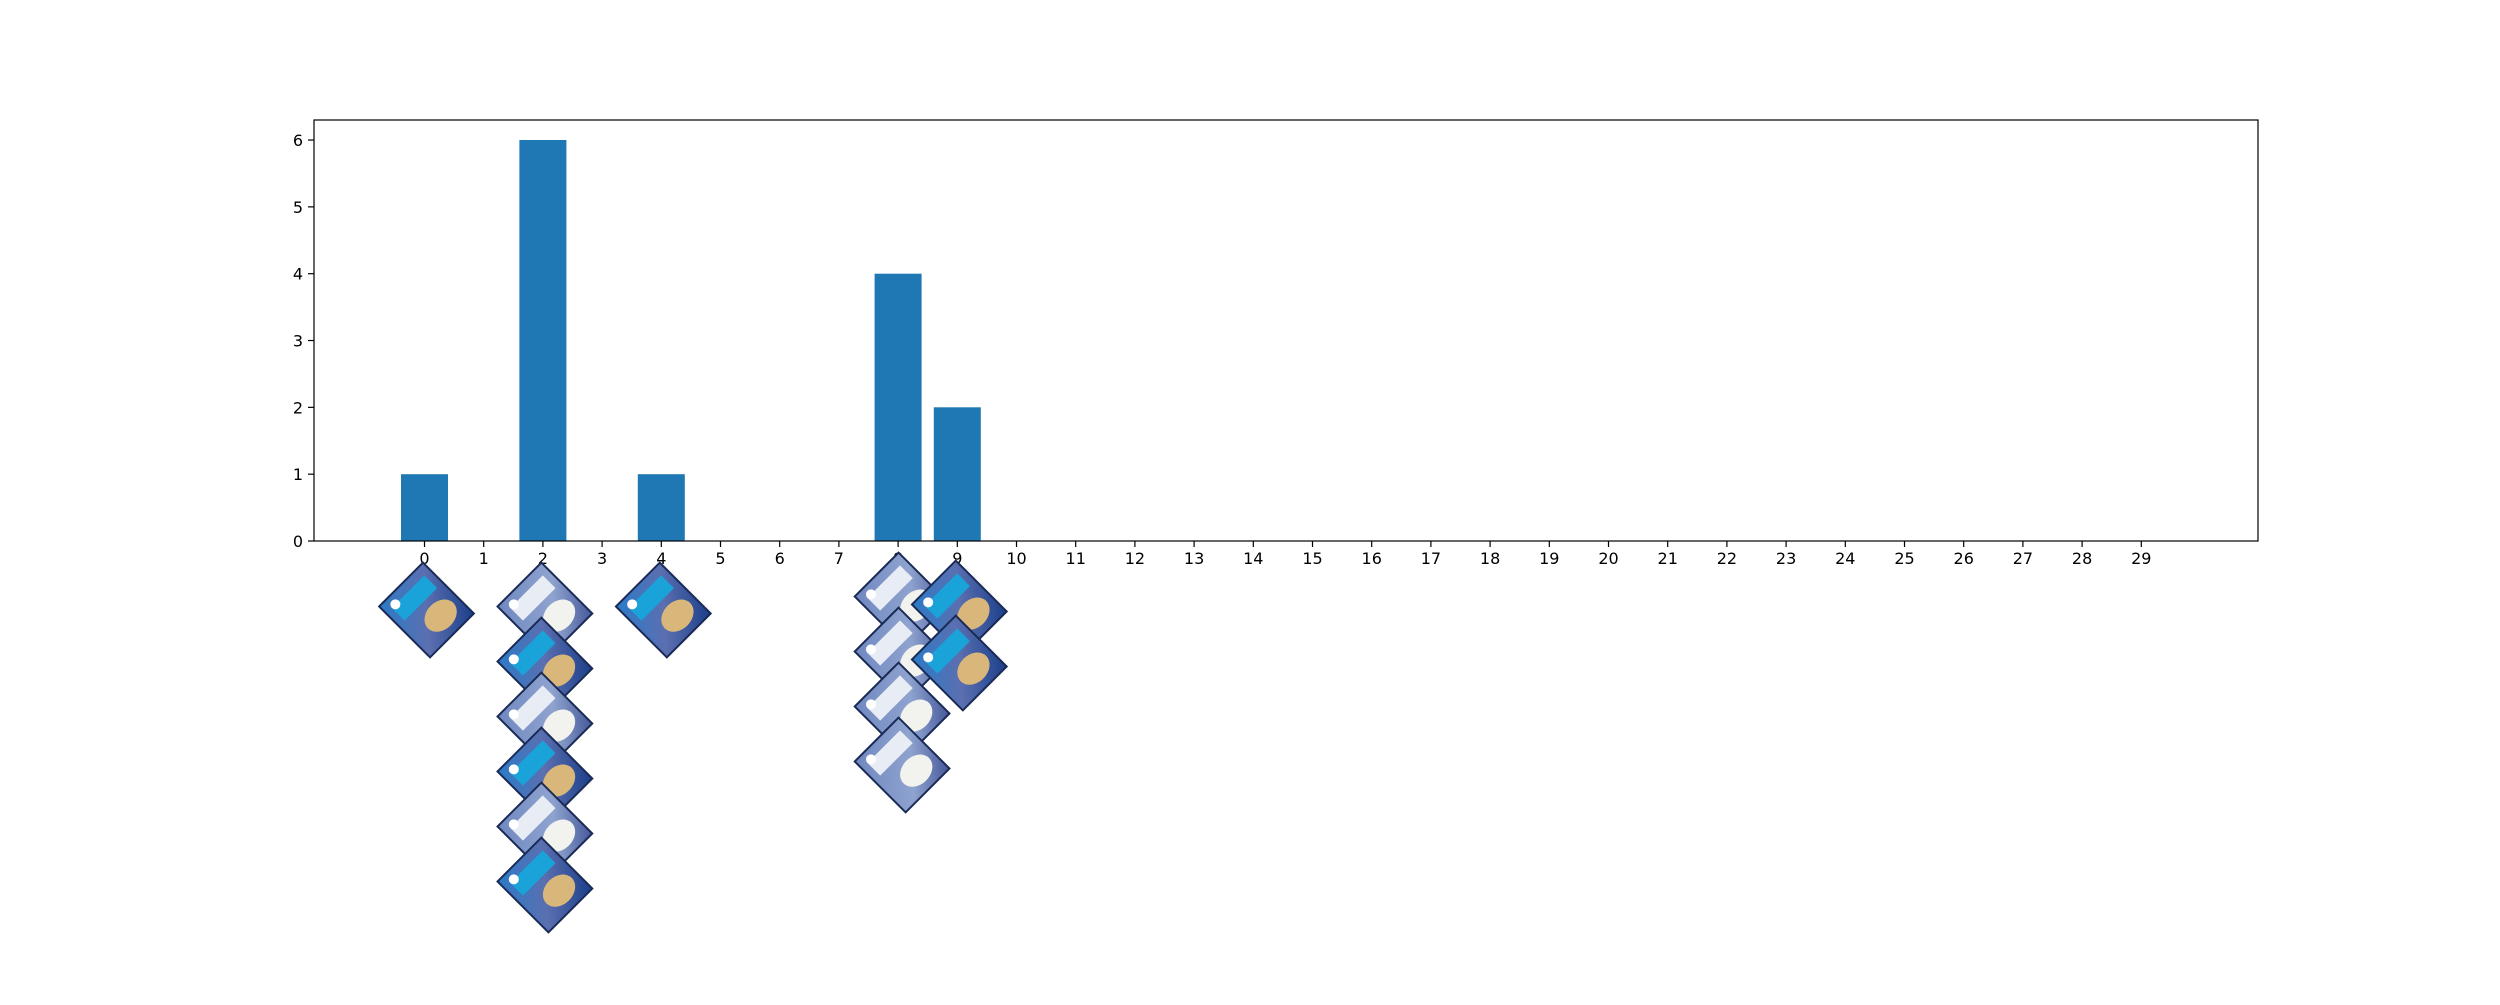 This screenshot has height=1005, width=2500. I want to click on x-tick-label: 1, so click(484, 558).